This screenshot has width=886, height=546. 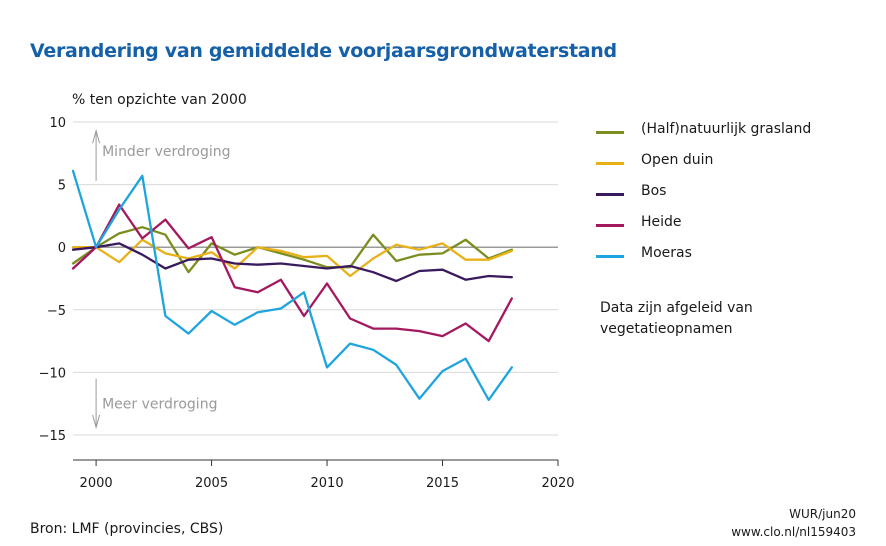 What do you see at coordinates (442, 483) in the screenshot?
I see `x-tick-label: 2015` at bounding box center [442, 483].